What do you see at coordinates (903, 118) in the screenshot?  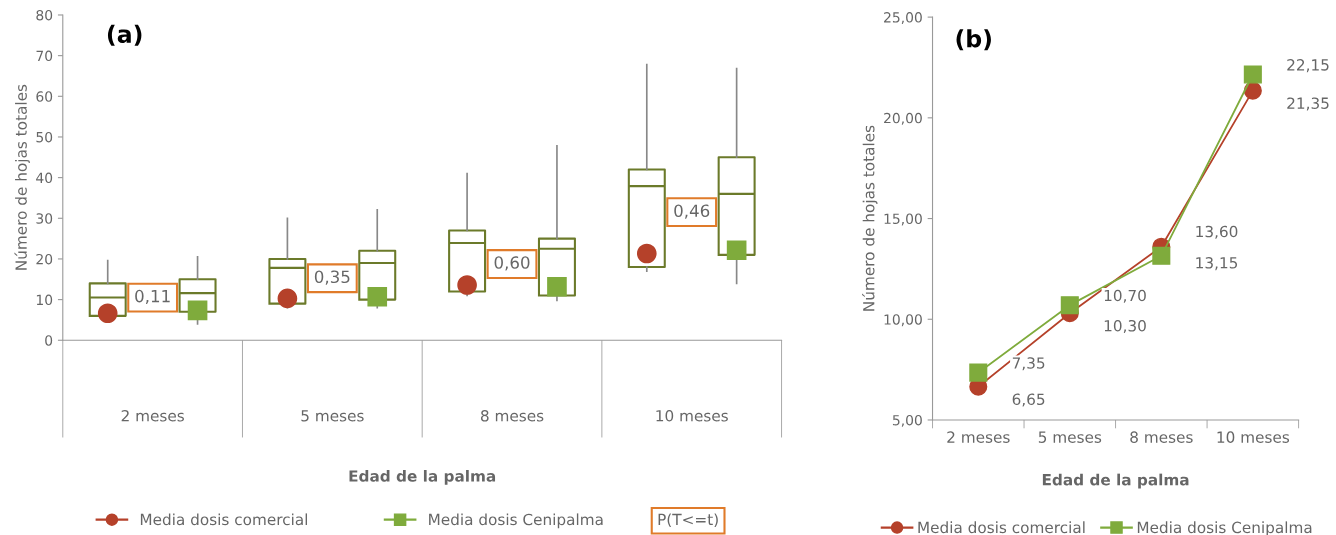 I see `y-tick-label: 20,00` at bounding box center [903, 118].